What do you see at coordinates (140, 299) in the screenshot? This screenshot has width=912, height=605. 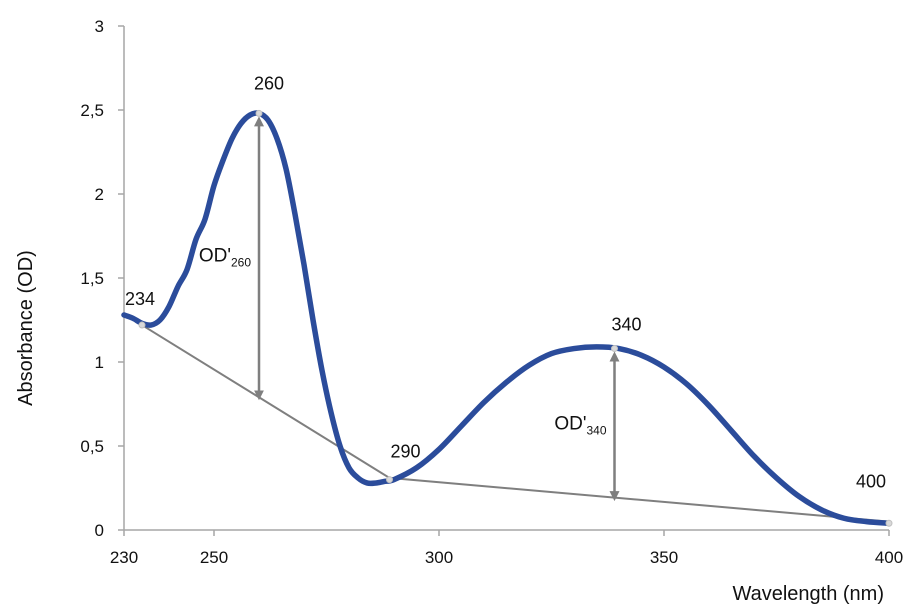 I see `point-label: 234` at bounding box center [140, 299].